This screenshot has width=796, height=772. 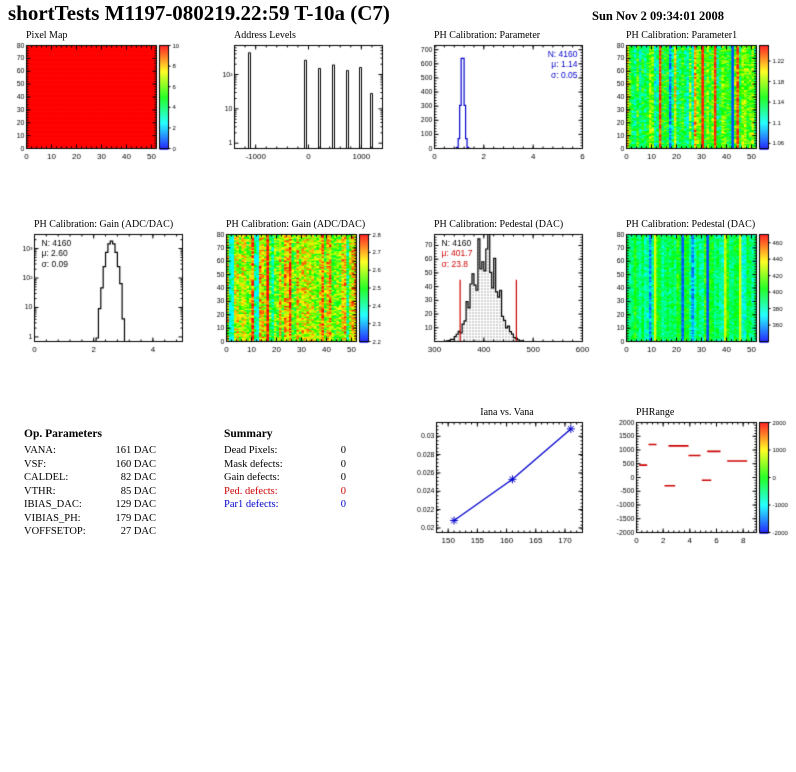 What do you see at coordinates (135, 464) in the screenshot?
I see `param-value: 160 DAC` at bounding box center [135, 464].